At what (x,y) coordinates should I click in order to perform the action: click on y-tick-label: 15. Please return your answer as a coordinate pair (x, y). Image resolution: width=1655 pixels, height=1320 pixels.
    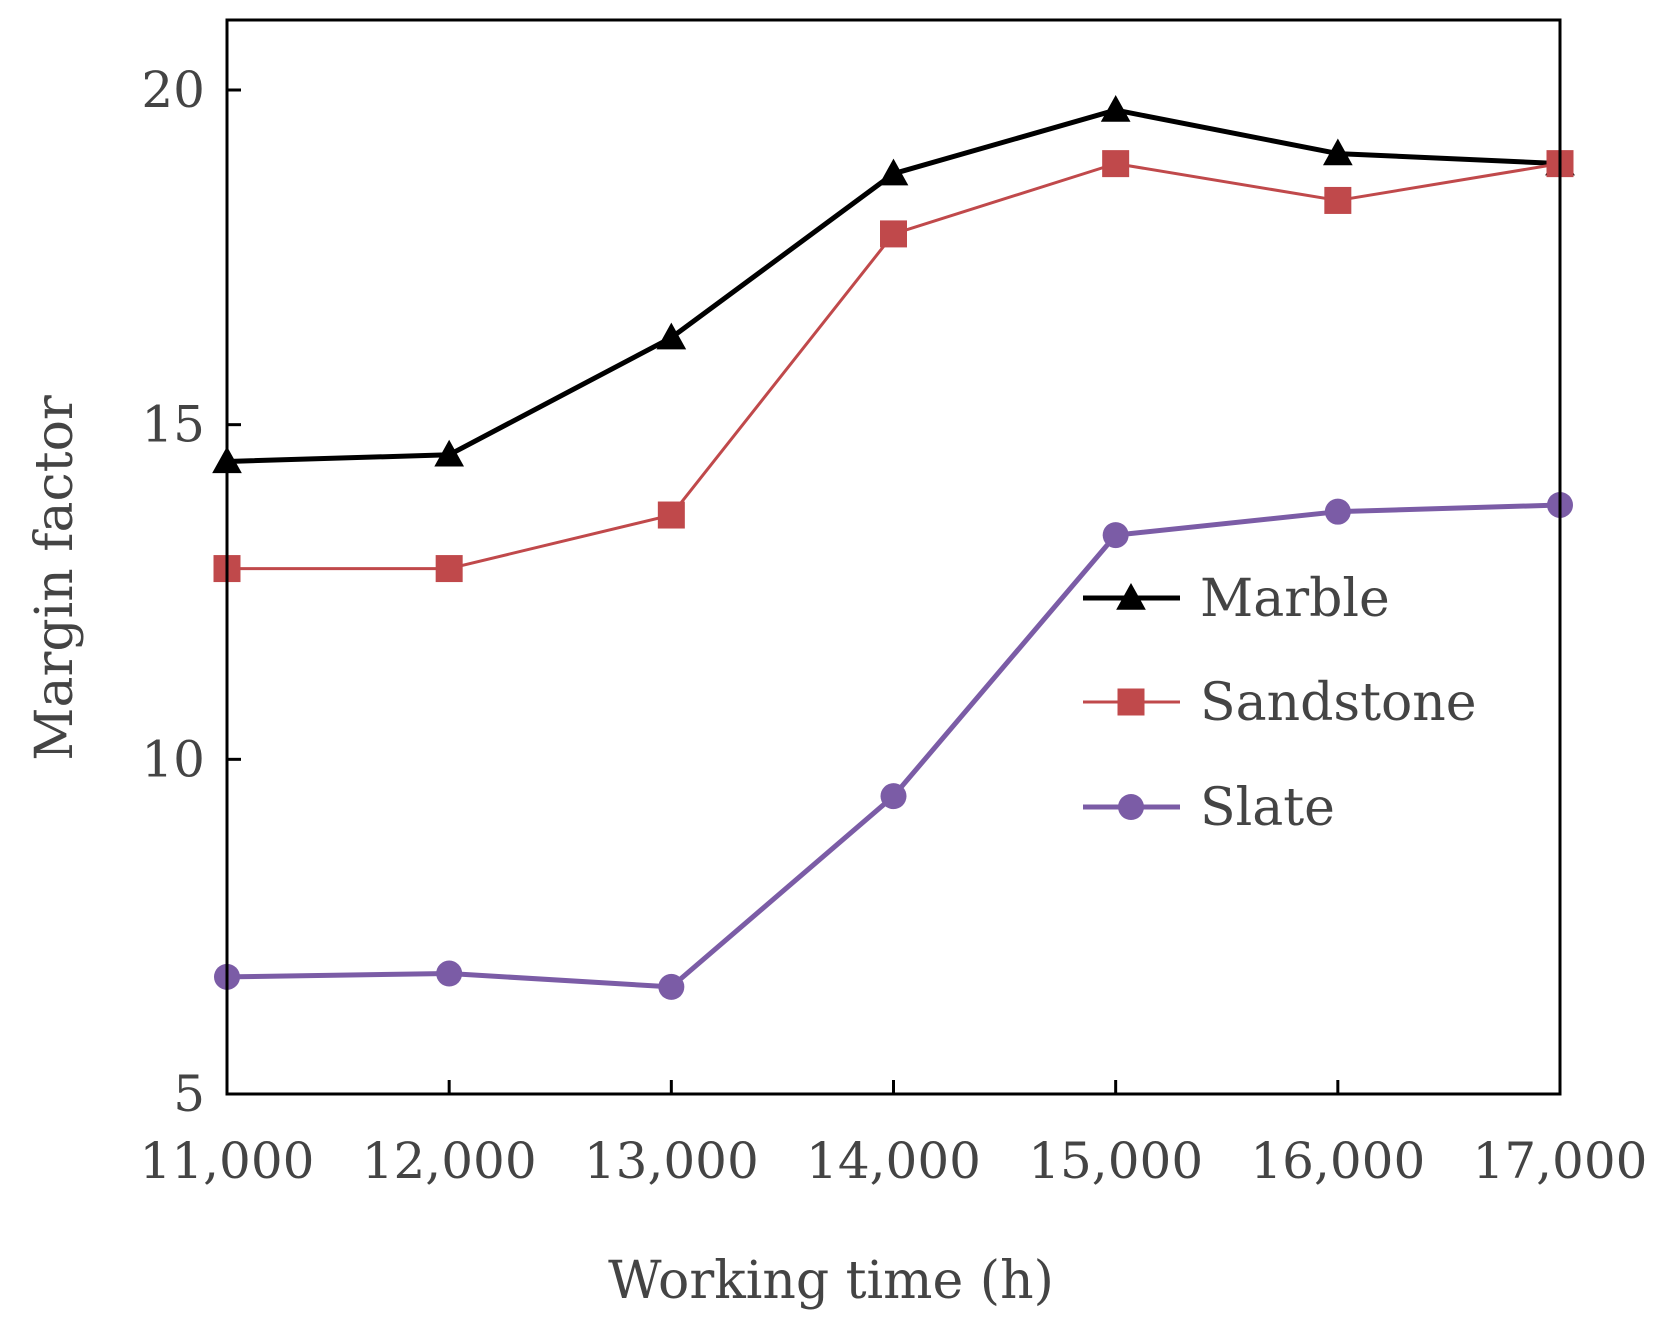
    Looking at the image, I should click on (173, 425).